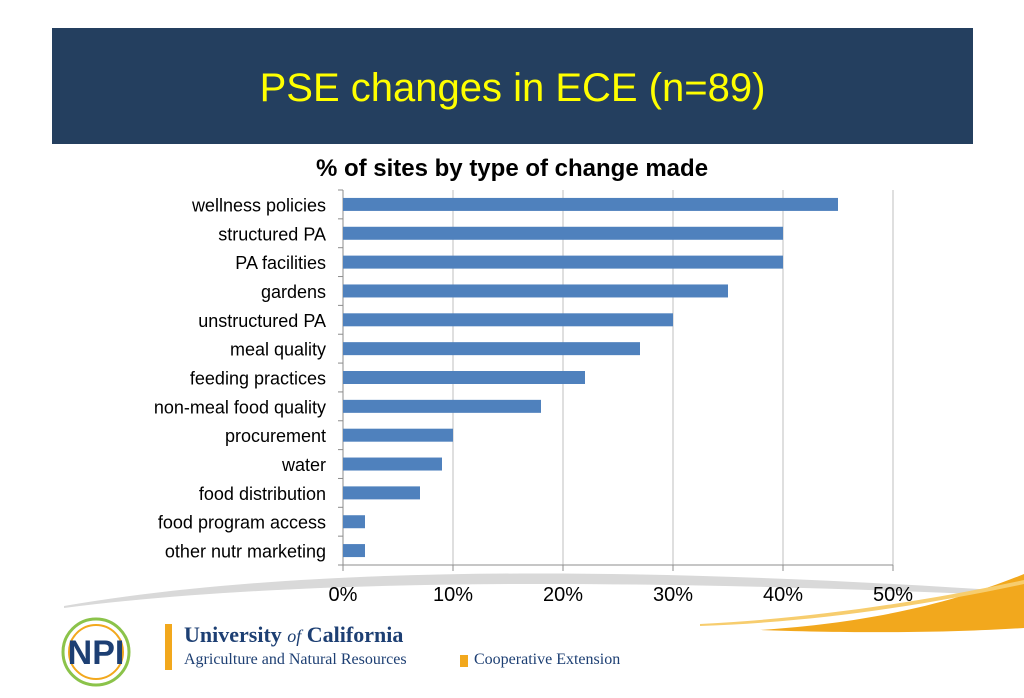  Describe the element at coordinates (275, 436) in the screenshot. I see `category-label: procurement` at that location.